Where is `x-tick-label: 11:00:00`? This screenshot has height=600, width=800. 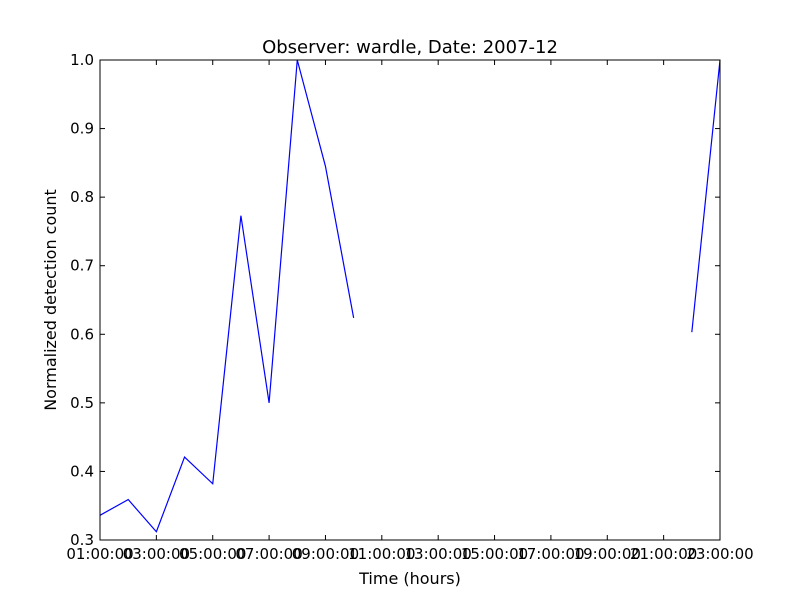
x-tick-label: 11:00:00 is located at coordinates (381, 554).